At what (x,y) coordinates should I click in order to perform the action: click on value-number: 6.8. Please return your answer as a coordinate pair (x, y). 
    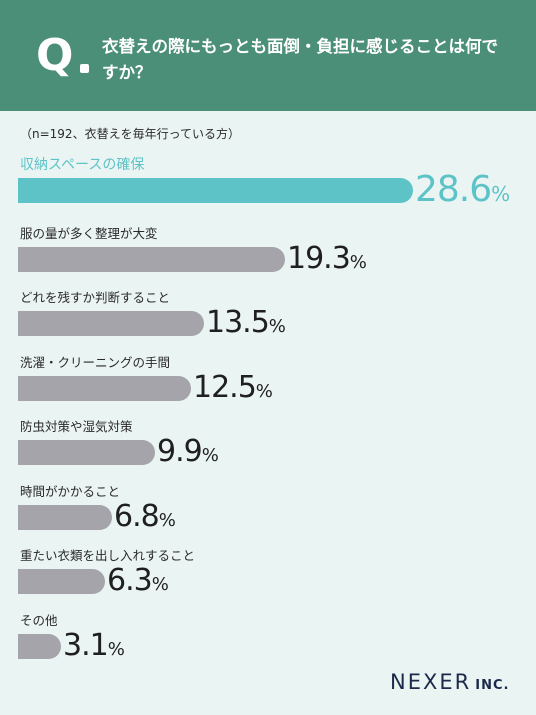
    Looking at the image, I should click on (137, 516).